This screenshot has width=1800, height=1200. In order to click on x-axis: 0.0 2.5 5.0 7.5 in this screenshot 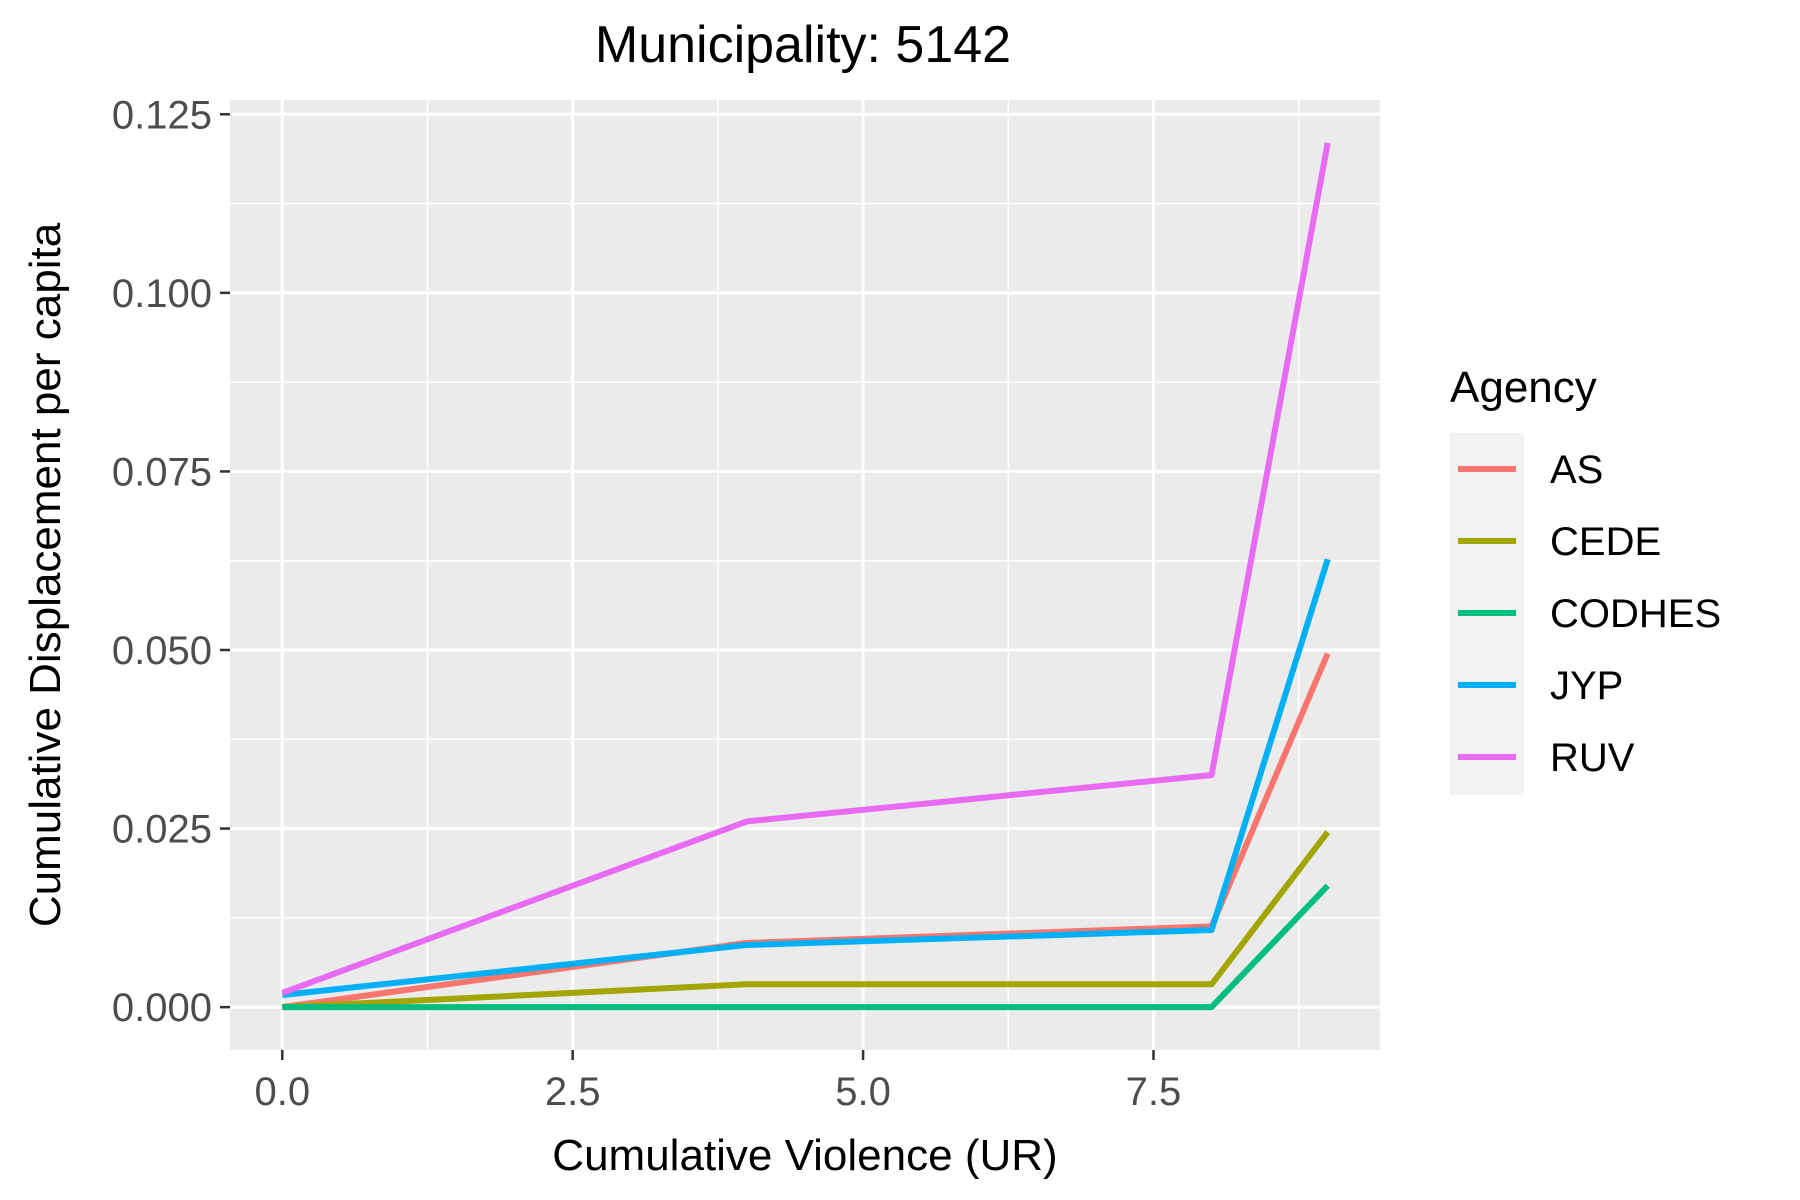, I will do `click(717, 1082)`.